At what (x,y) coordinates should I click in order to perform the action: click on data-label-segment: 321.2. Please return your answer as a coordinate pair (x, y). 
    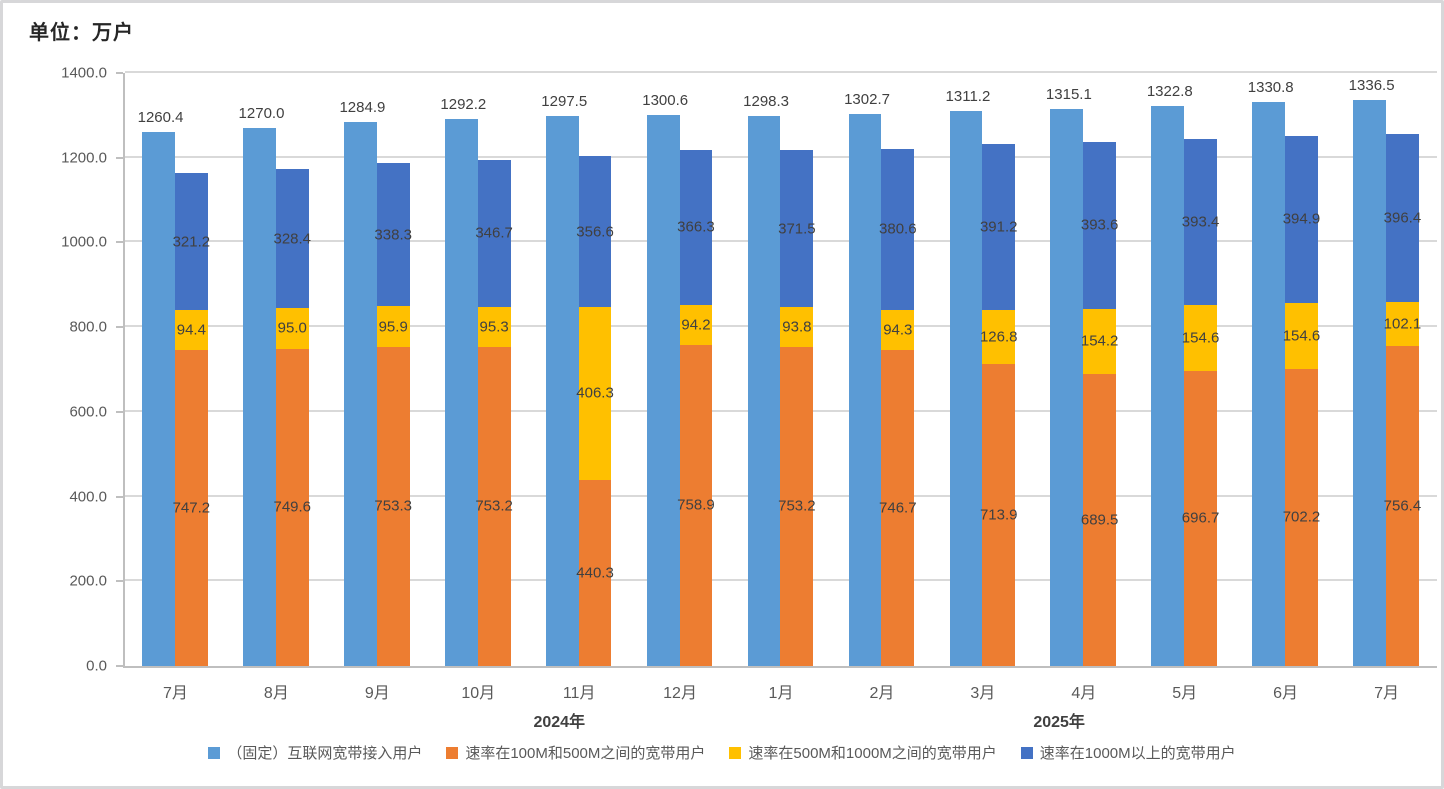
    Looking at the image, I should click on (191, 241).